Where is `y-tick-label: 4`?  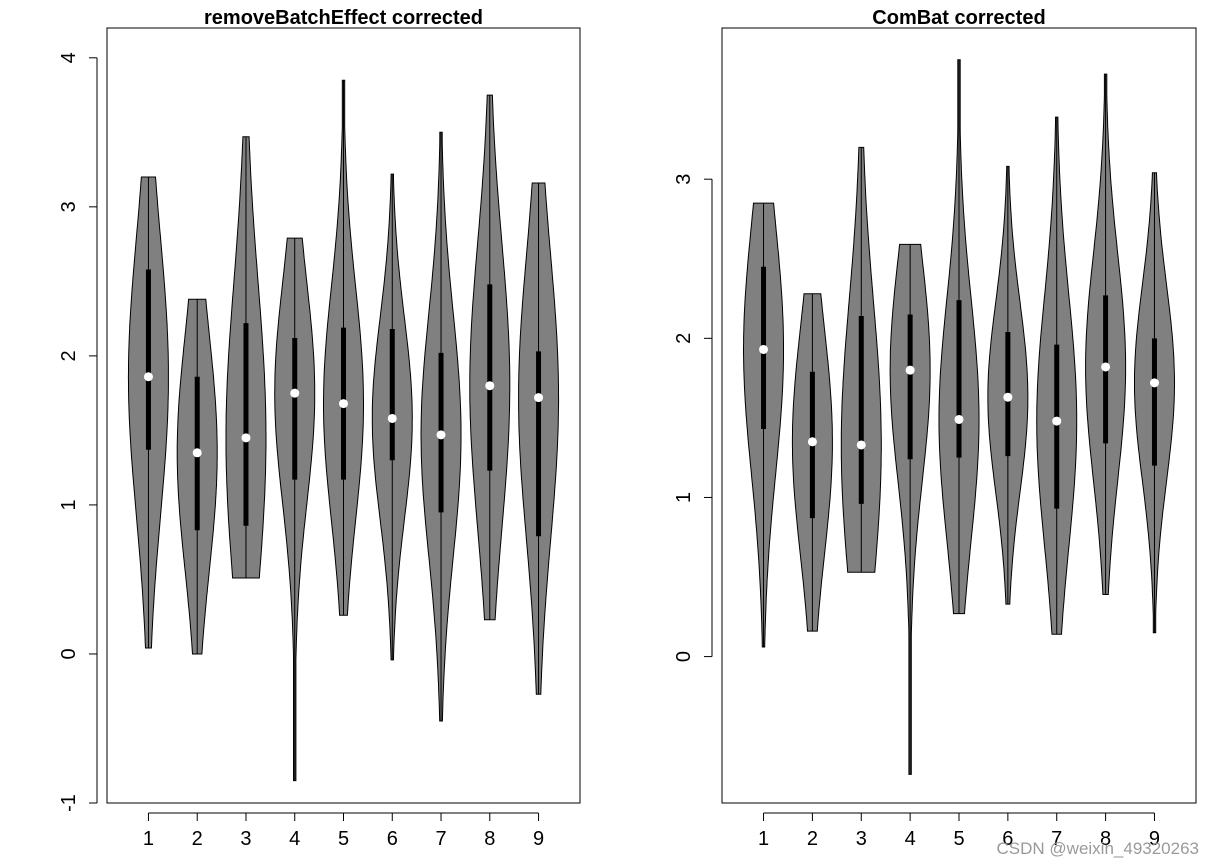 y-tick-label: 4 is located at coordinates (69, 57).